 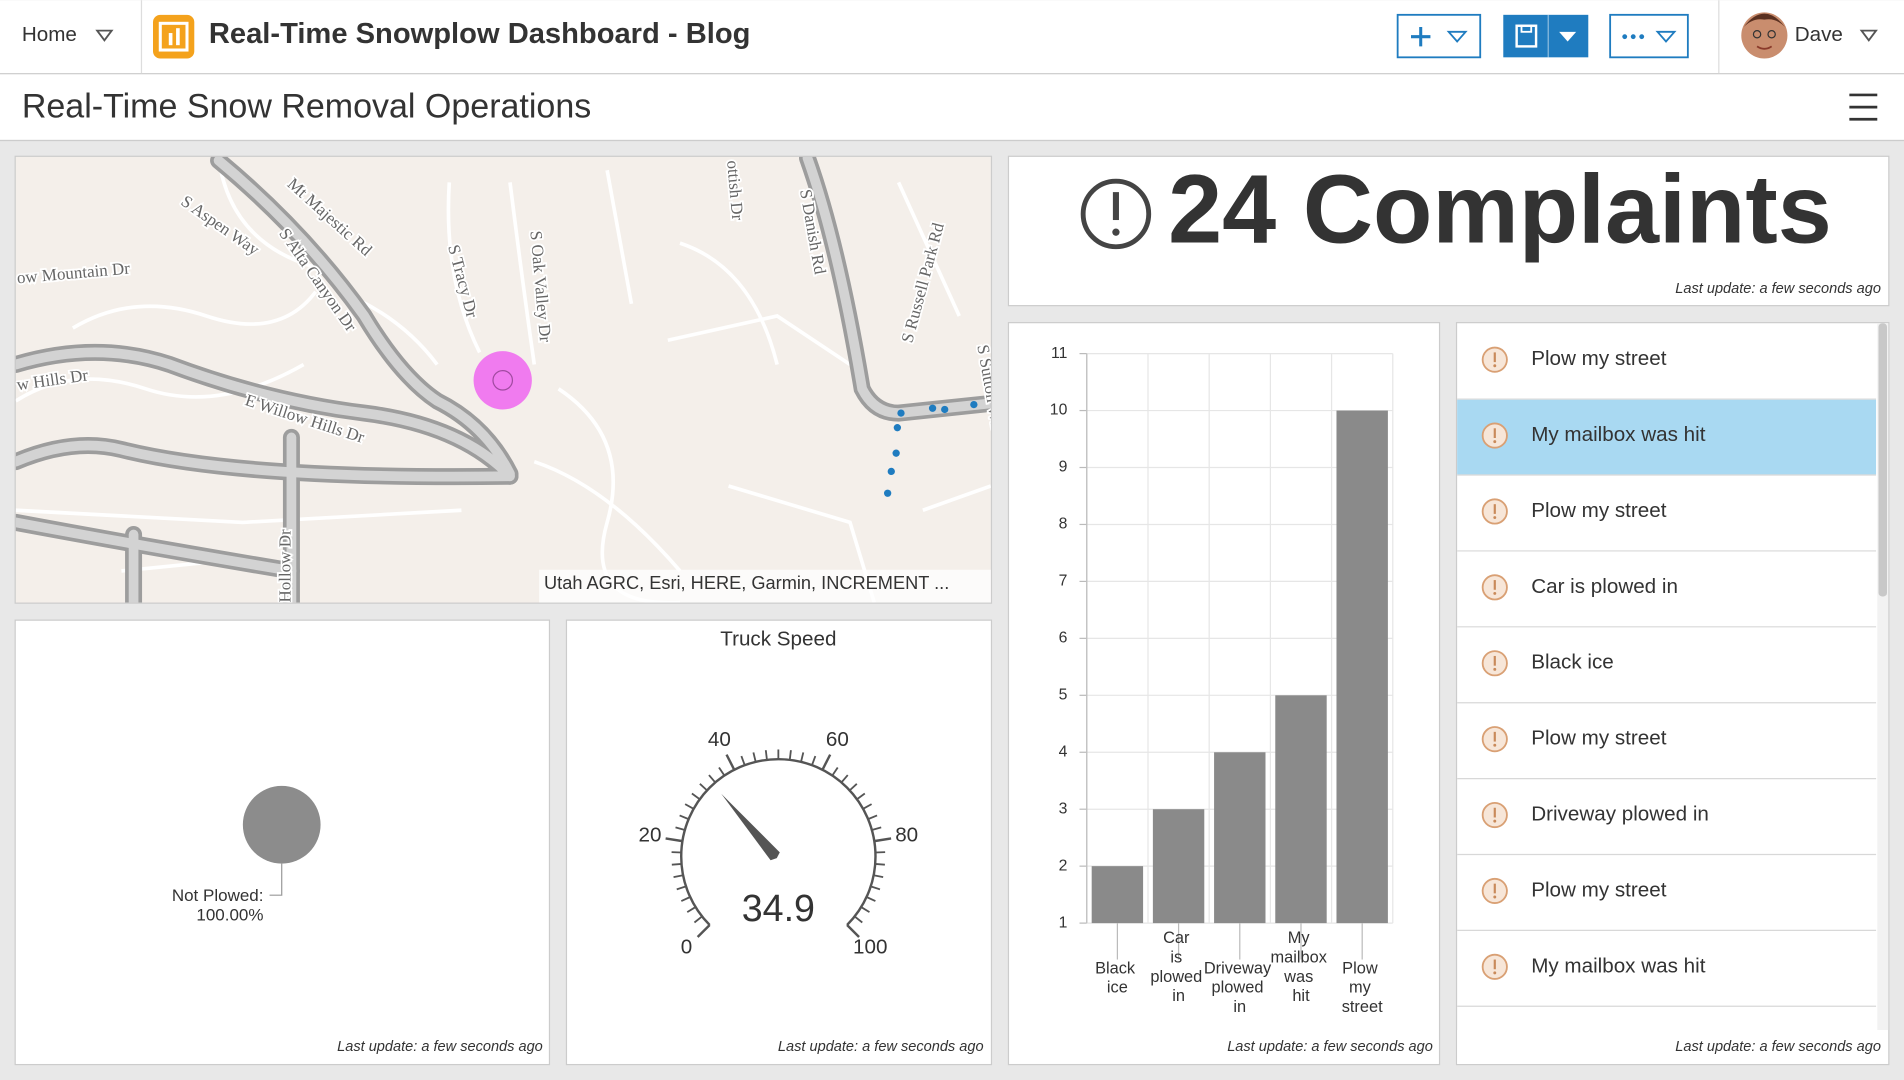 What do you see at coordinates (1819, 34) in the screenshot?
I see `user-name: Dave` at bounding box center [1819, 34].